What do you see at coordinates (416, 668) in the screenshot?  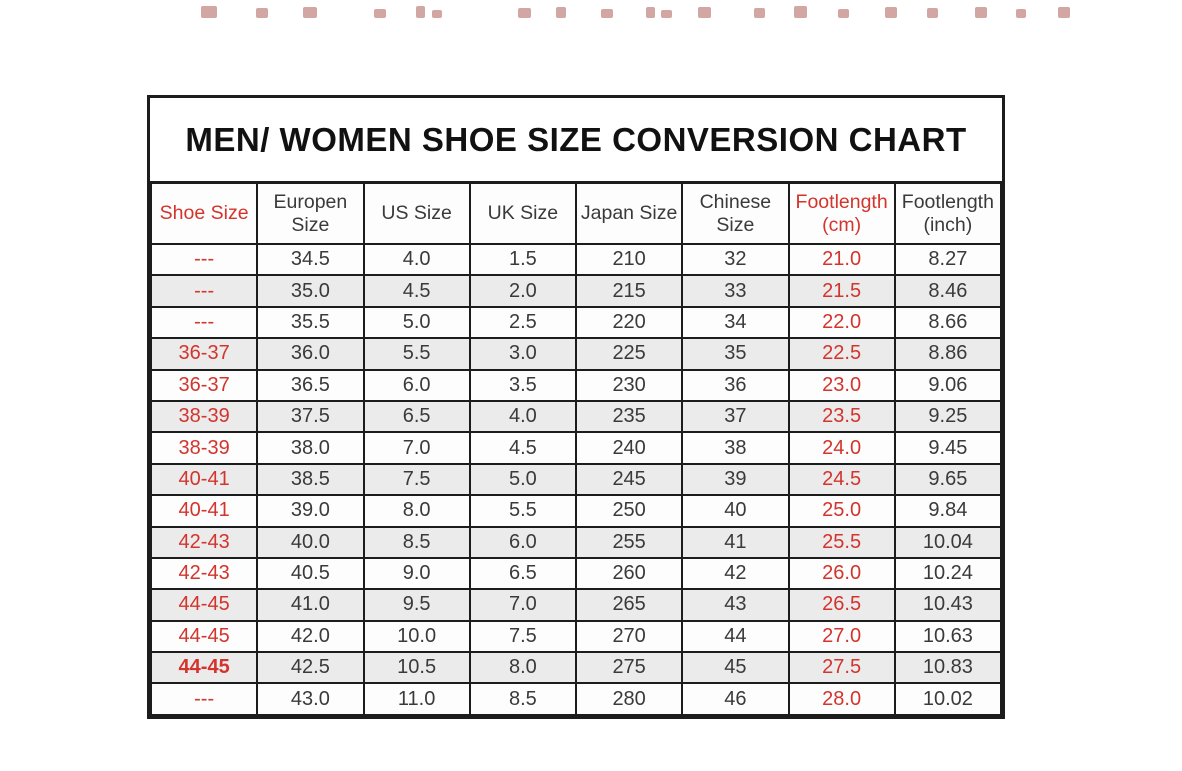 I see `table-cell: 10.5` at bounding box center [416, 668].